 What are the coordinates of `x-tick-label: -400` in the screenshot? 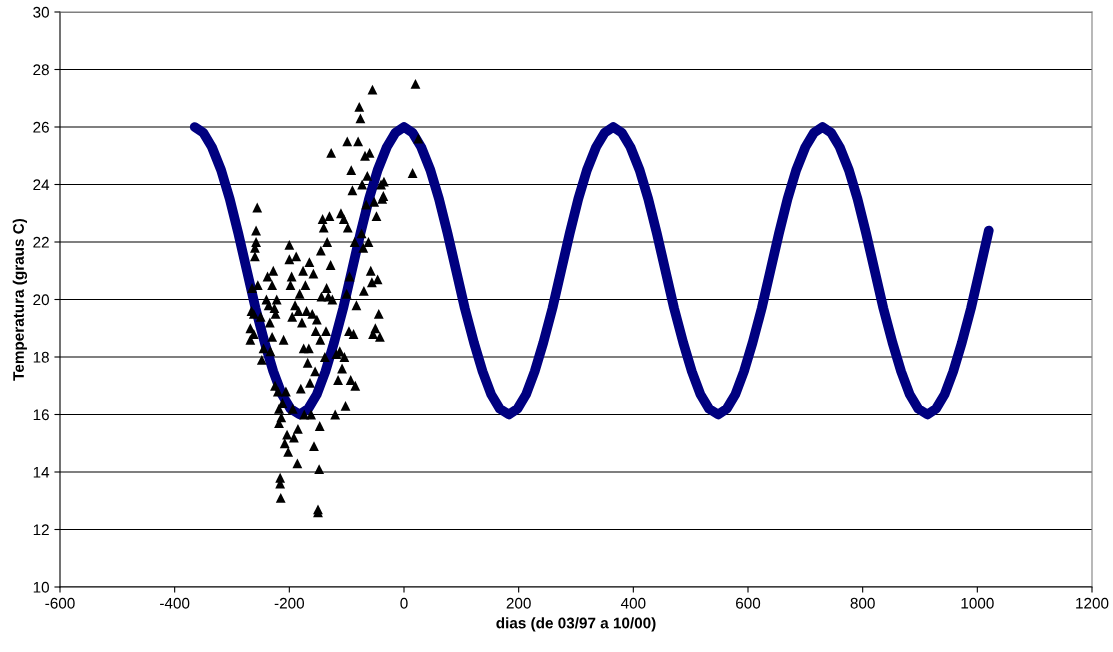 It's located at (175, 603).